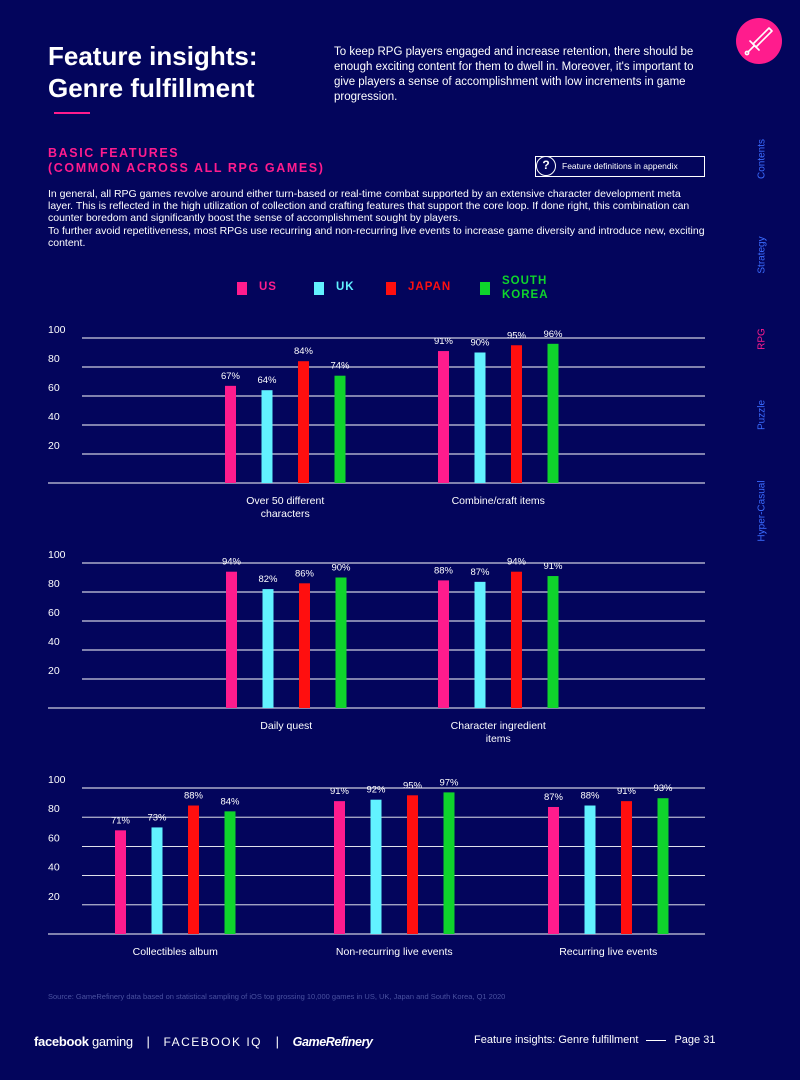 The height and width of the screenshot is (1080, 800). I want to click on page-title-line1: Feature insights:, so click(153, 56).